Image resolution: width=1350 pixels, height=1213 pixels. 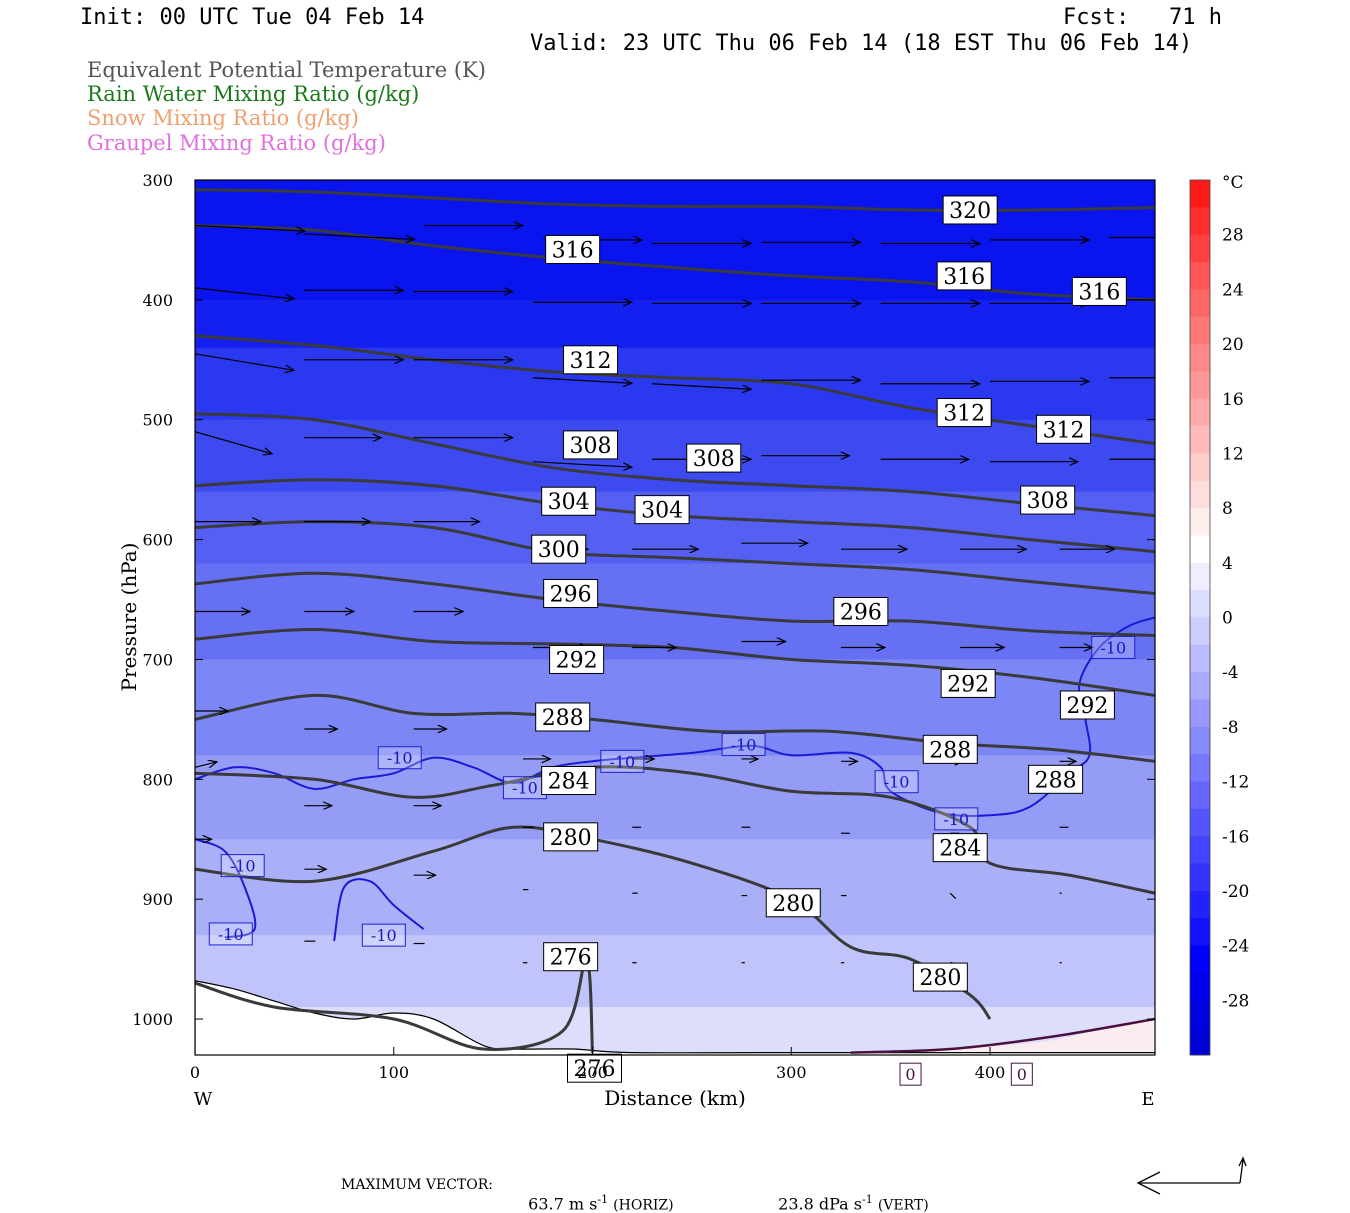 I want to click on colorbar-tick-label: -4, so click(x=1230, y=673).